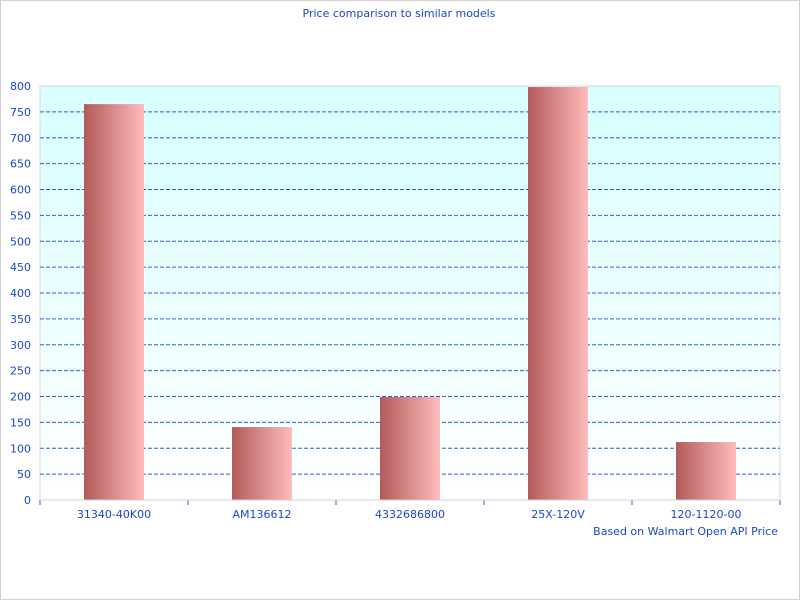 The width and height of the screenshot is (800, 600). What do you see at coordinates (20, 241) in the screenshot?
I see `y-tick-label: 500` at bounding box center [20, 241].